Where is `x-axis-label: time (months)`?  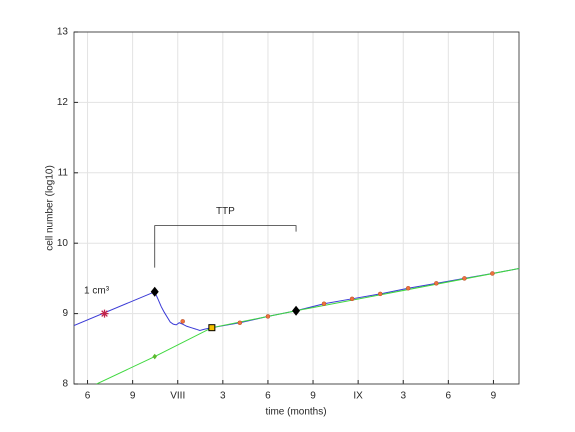 x-axis-label: time (months) is located at coordinates (295, 412).